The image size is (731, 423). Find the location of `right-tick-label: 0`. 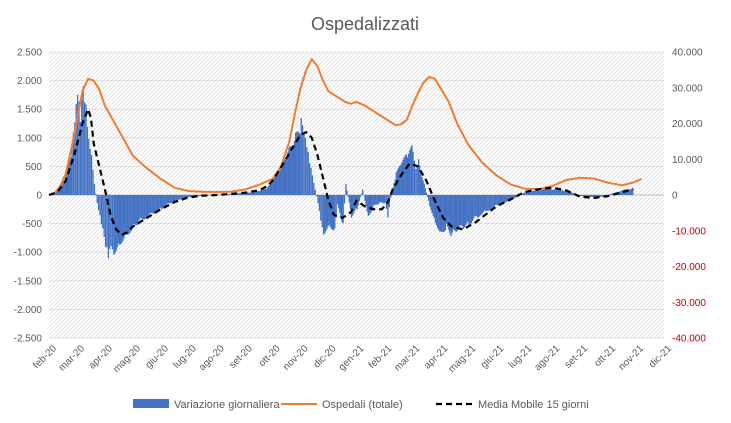

right-tick-label: 0 is located at coordinates (675, 196).